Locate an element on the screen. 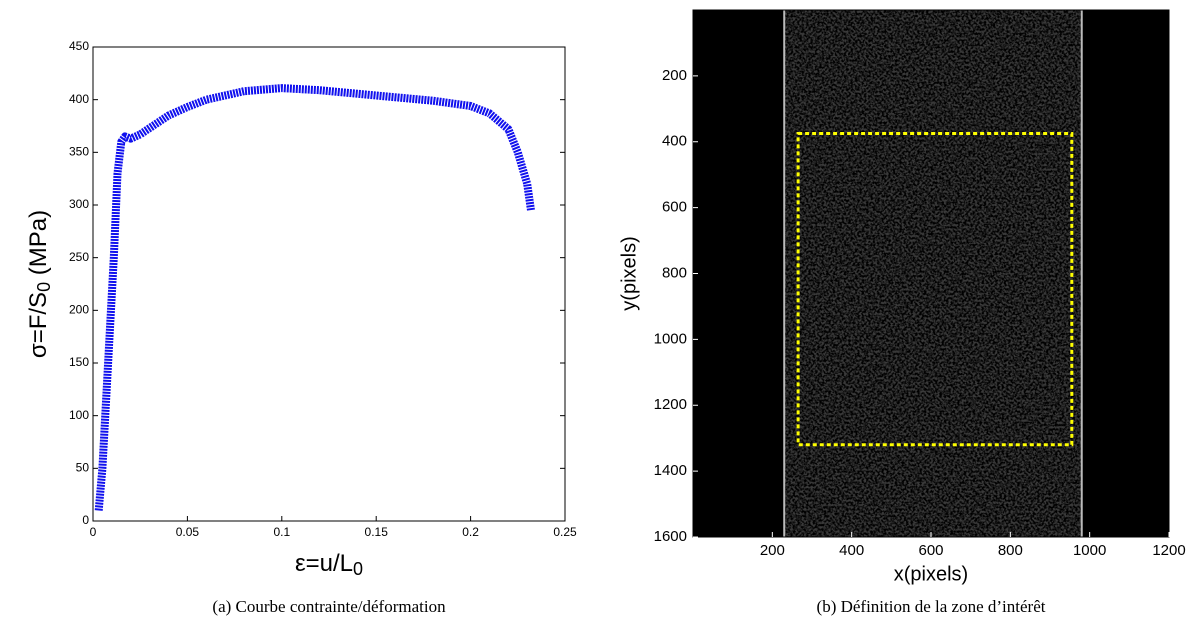  x-tick-label: 800 is located at coordinates (1010, 550).